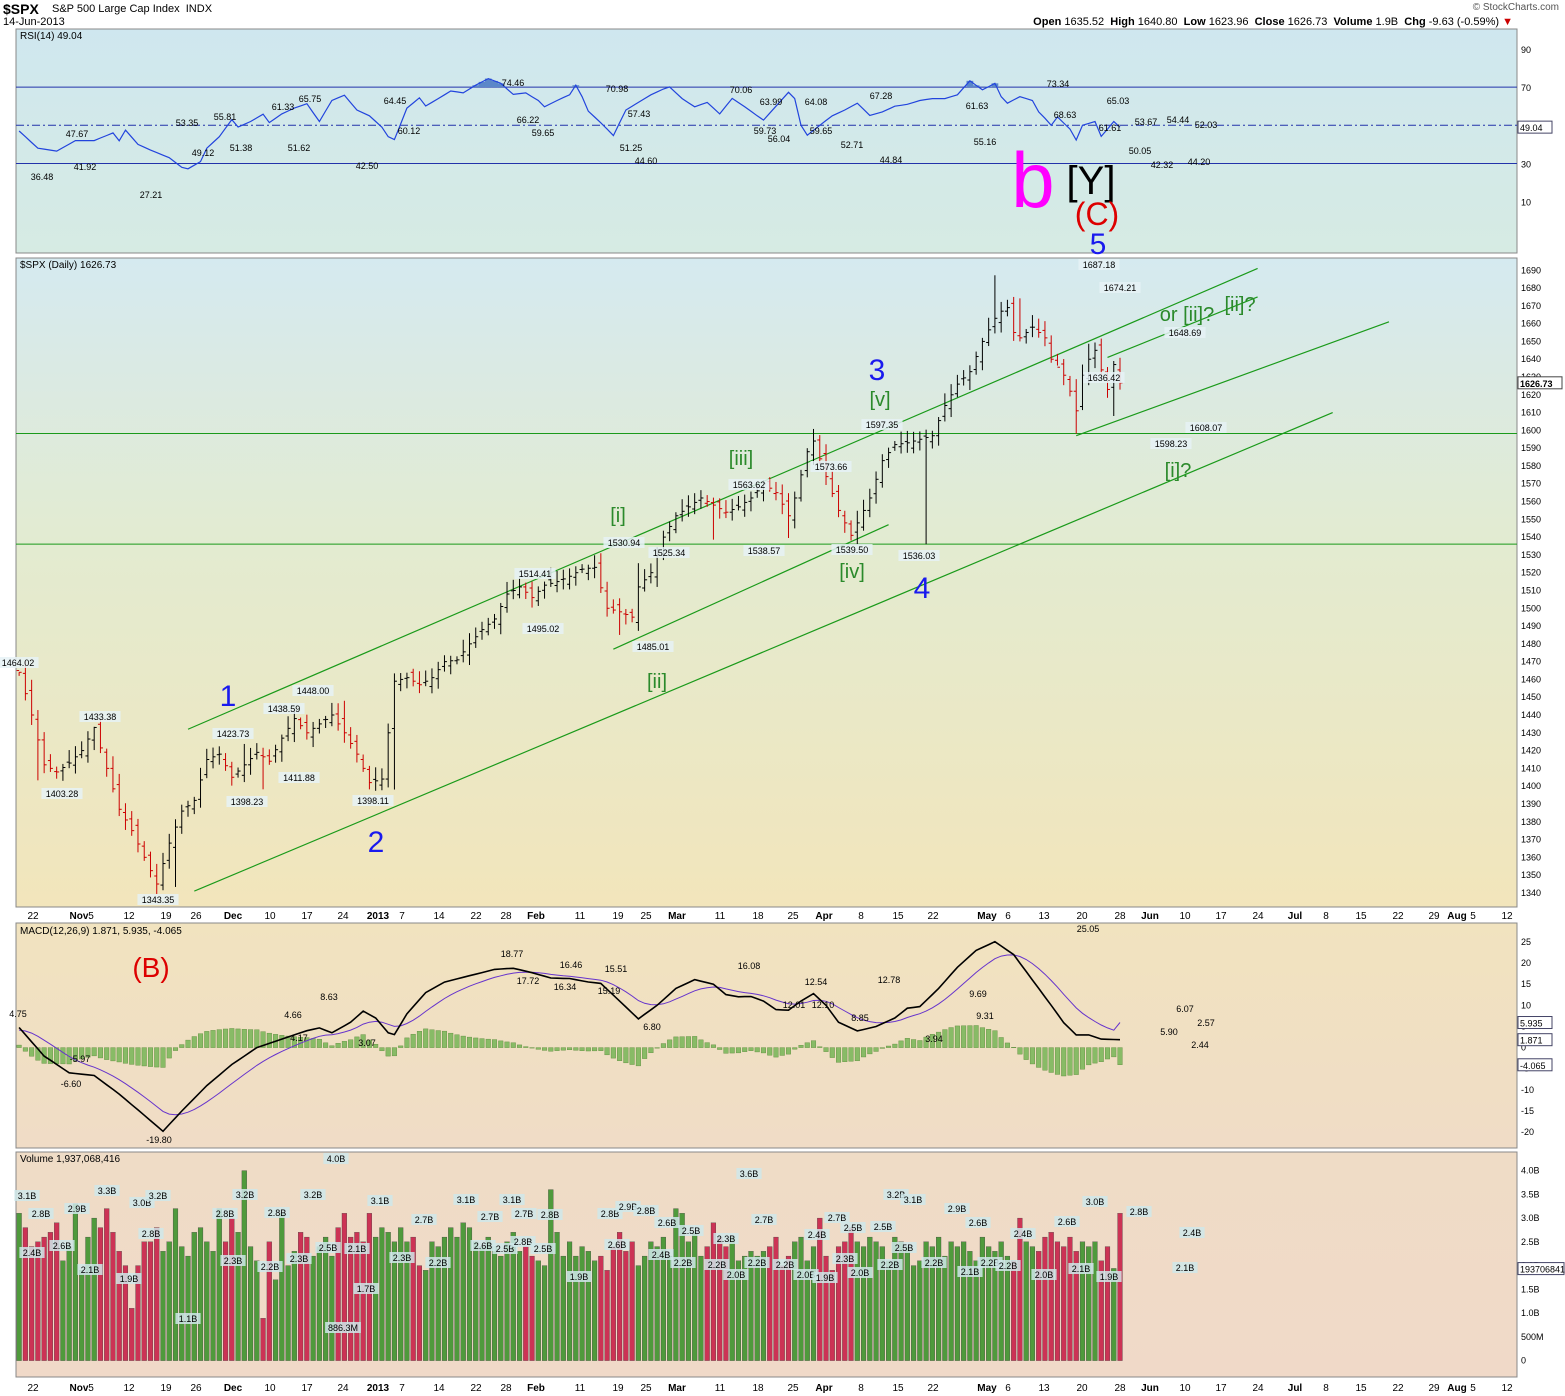 The width and height of the screenshot is (1565, 1396). Describe the element at coordinates (1526, 88) in the screenshot. I see `rsi-y-tick-label: 70` at that location.